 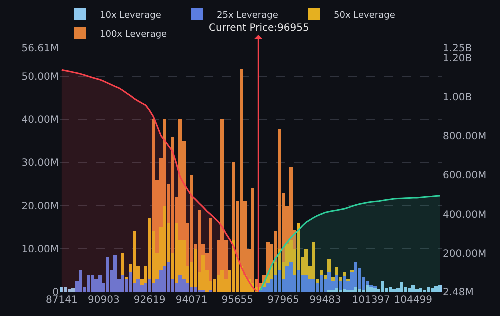 I want to click on x-tick-label: 94071, so click(x=192, y=300).